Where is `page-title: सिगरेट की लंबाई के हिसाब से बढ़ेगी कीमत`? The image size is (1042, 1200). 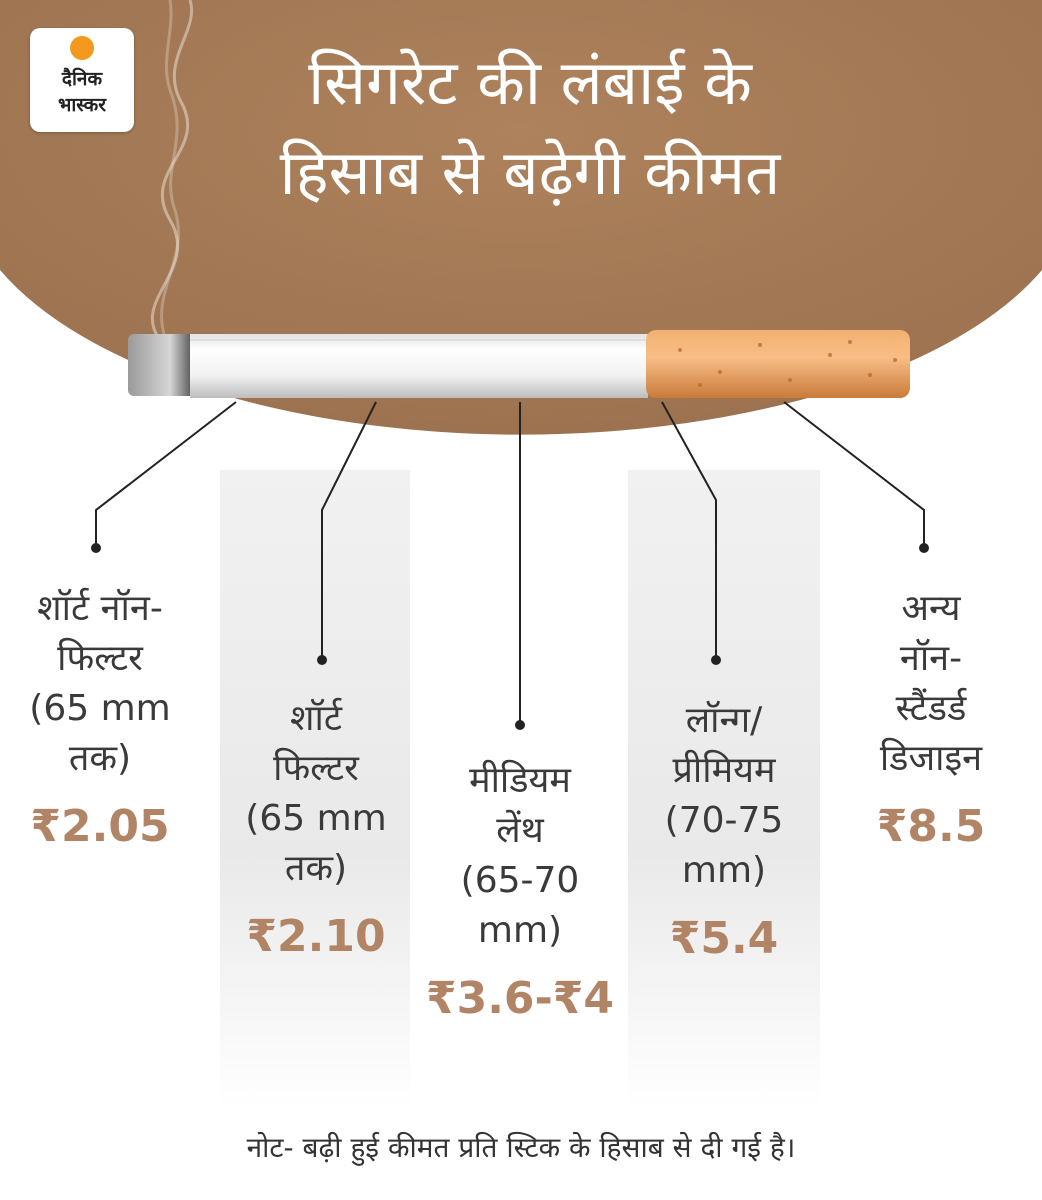 page-title: सिगरेट की लंबाई के हिसाब से बढ़ेगी कीमत is located at coordinates (530, 128).